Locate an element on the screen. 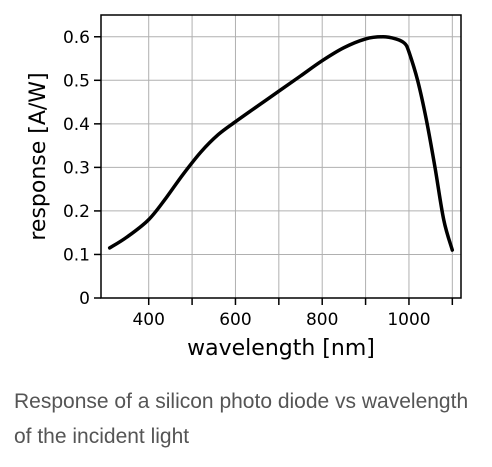 This screenshot has height=467, width=492. y-tick-label: 0.2 is located at coordinates (76, 212).